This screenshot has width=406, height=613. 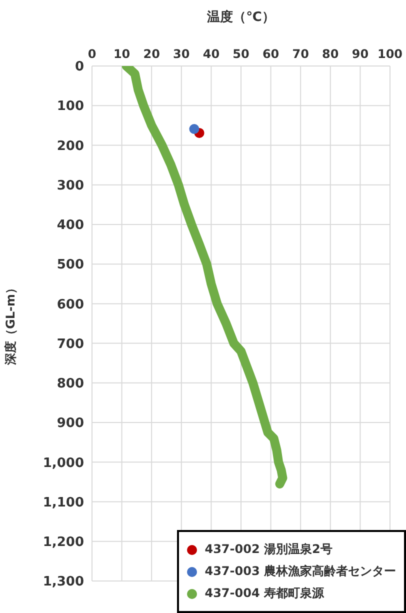 What do you see at coordinates (241, 54) in the screenshot?
I see `x-tick-label: 50` at bounding box center [241, 54].